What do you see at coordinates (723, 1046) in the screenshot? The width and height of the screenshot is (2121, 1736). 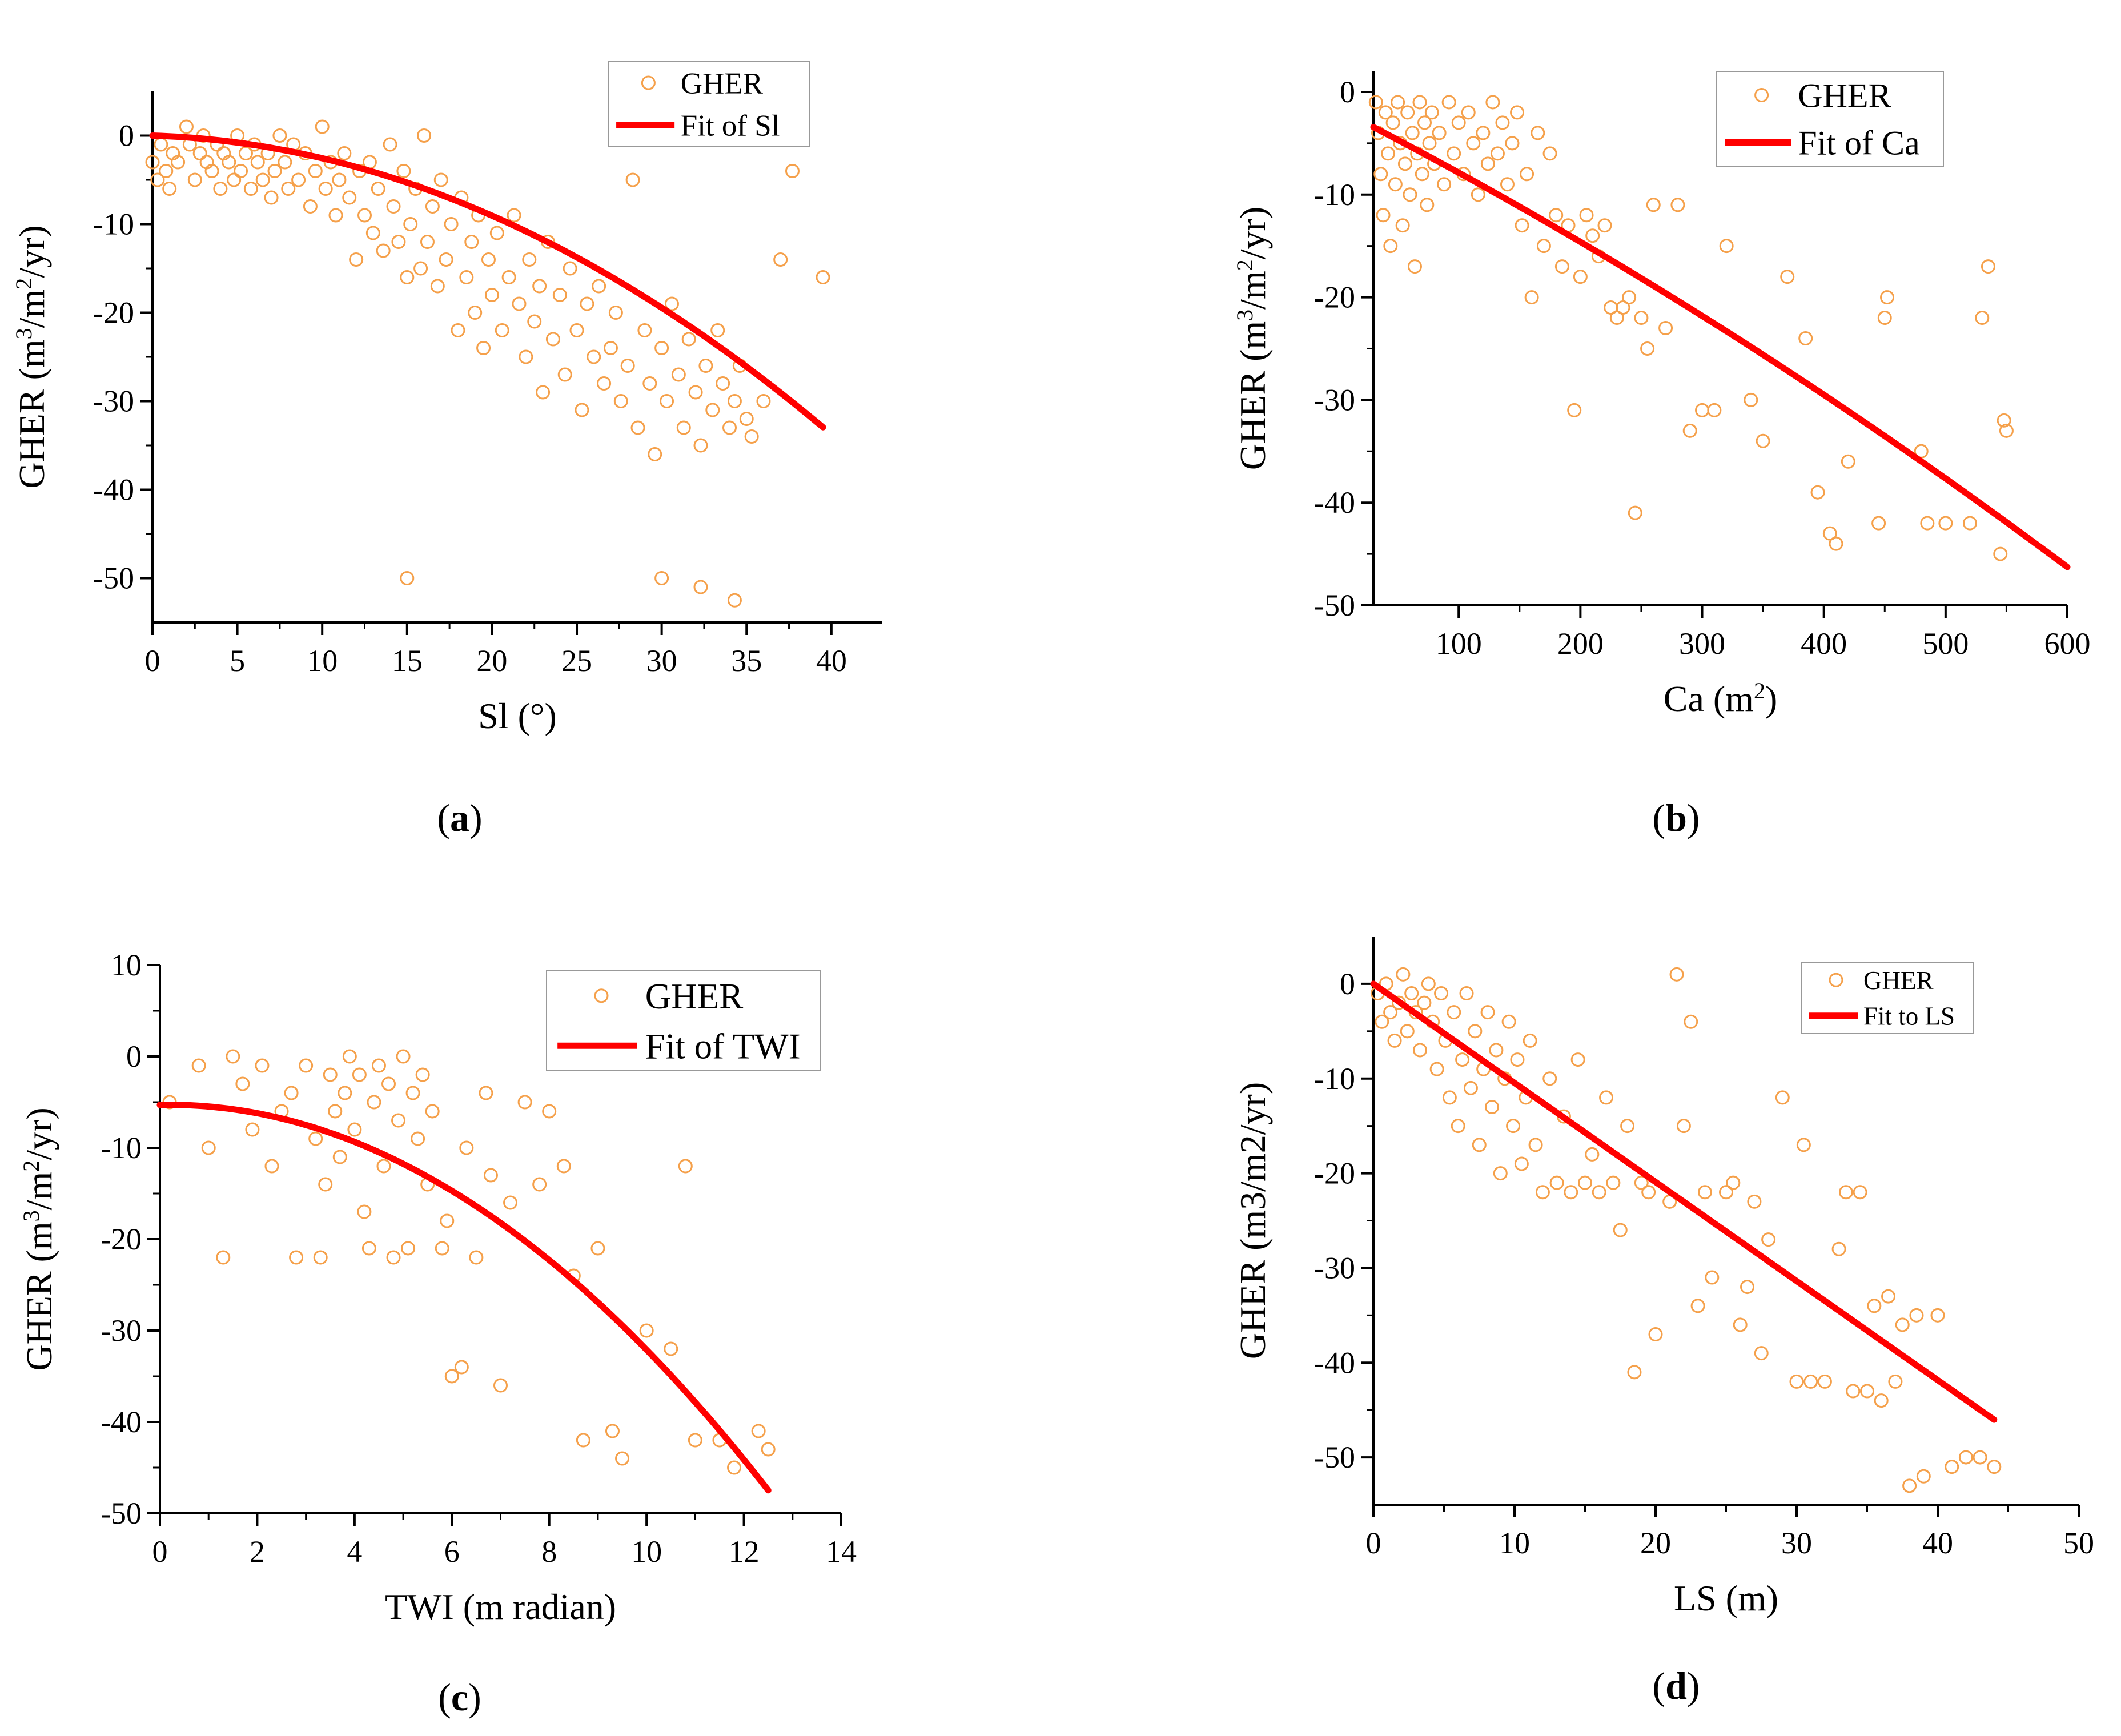 I see `legend-fit-label: Fit of TWI` at bounding box center [723, 1046].